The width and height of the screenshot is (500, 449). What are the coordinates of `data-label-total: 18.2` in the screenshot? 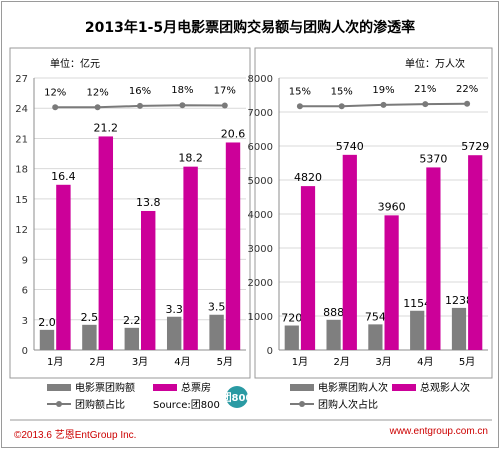 It's located at (190, 158).